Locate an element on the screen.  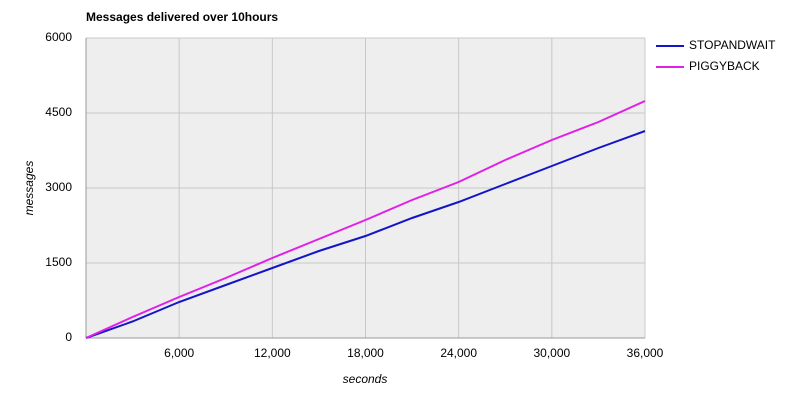
y-tick-label: 3000 is located at coordinates (58, 187).